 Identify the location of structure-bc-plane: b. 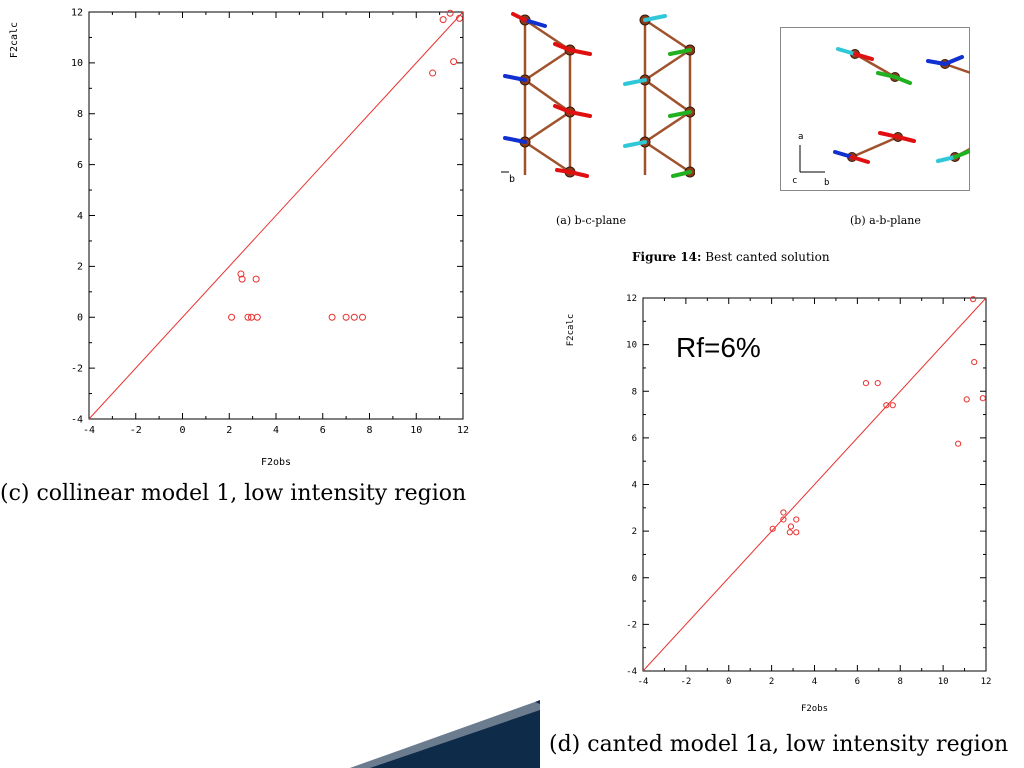
(598, 98).